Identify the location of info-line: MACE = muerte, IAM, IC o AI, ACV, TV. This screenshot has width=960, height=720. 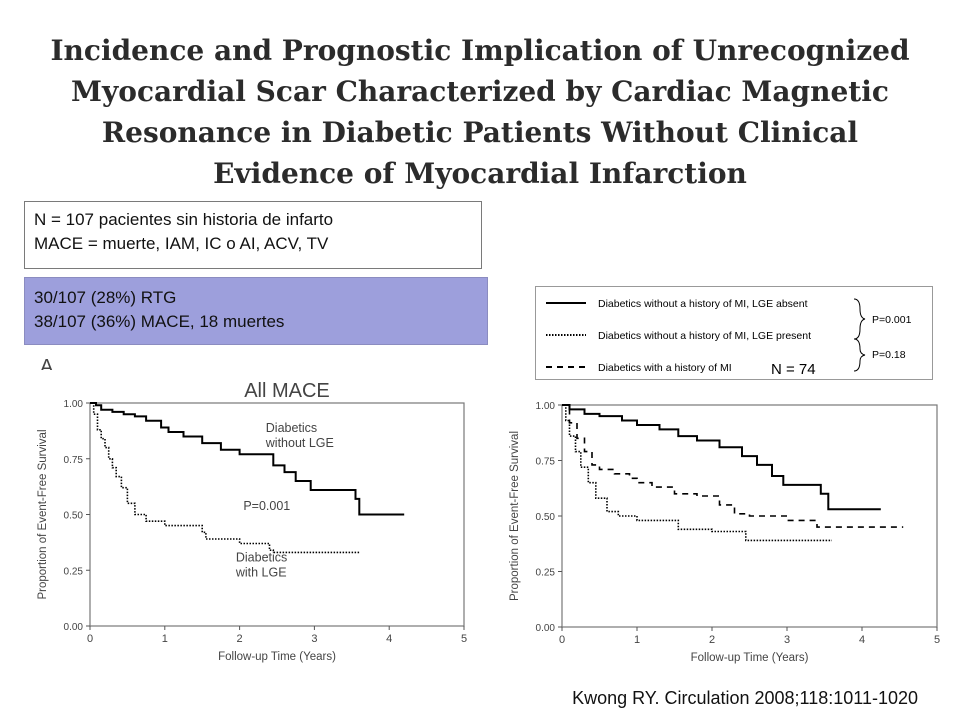
(181, 243).